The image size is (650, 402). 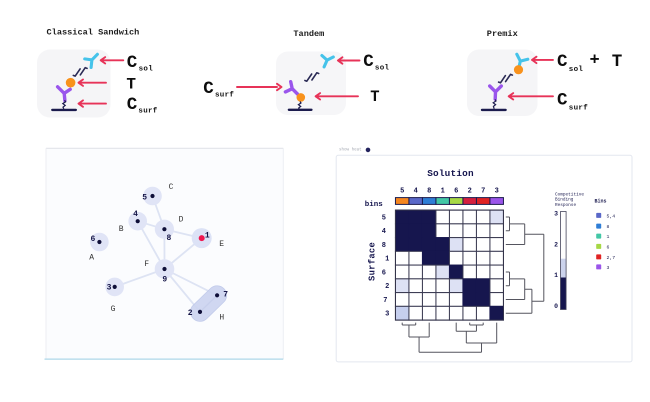 What do you see at coordinates (565, 205) in the screenshot?
I see `svg-text: Response` at bounding box center [565, 205].